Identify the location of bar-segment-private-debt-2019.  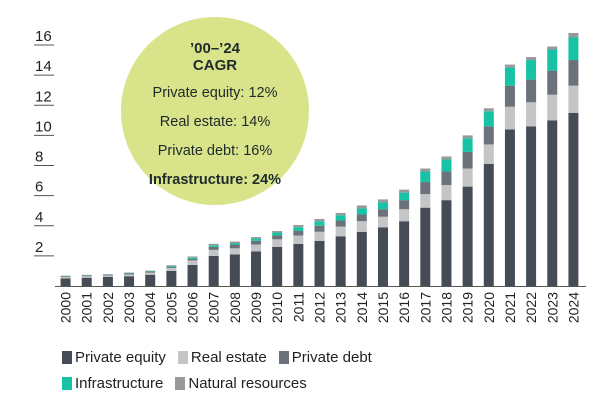
(467, 160).